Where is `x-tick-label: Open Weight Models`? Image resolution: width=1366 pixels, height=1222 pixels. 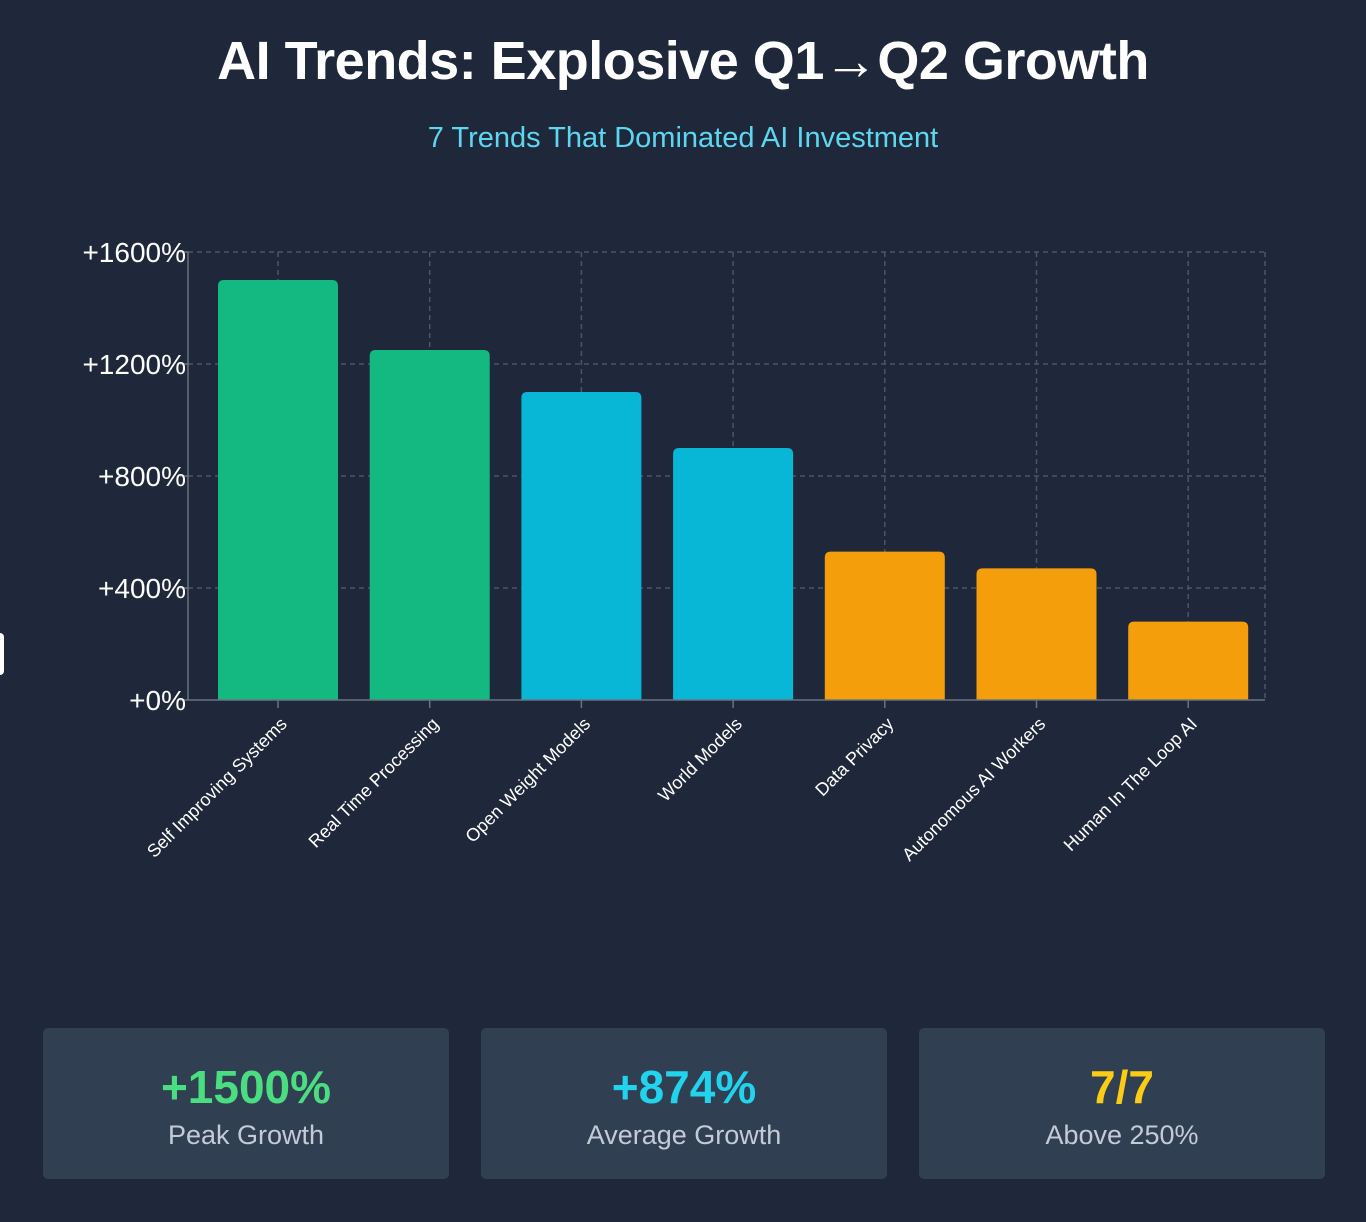
x-tick-label: Open Weight Models is located at coordinates (527, 780).